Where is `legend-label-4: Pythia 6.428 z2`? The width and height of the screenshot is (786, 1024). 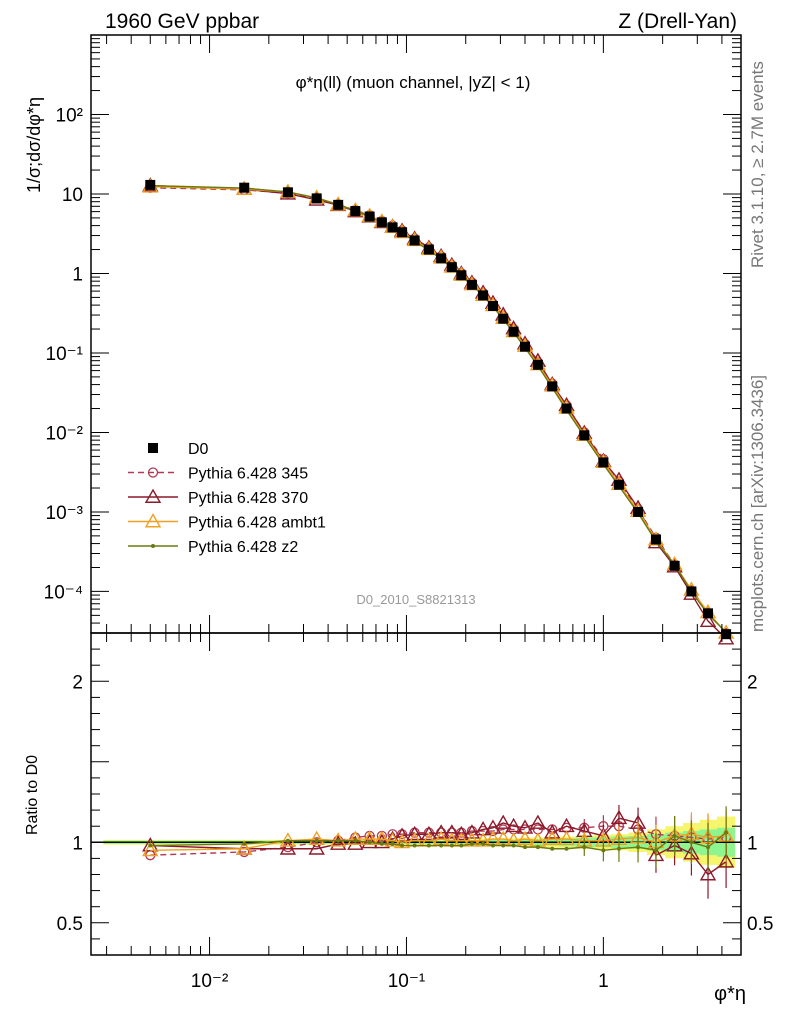
legend-label-4: Pythia 6.428 z2 is located at coordinates (243, 547).